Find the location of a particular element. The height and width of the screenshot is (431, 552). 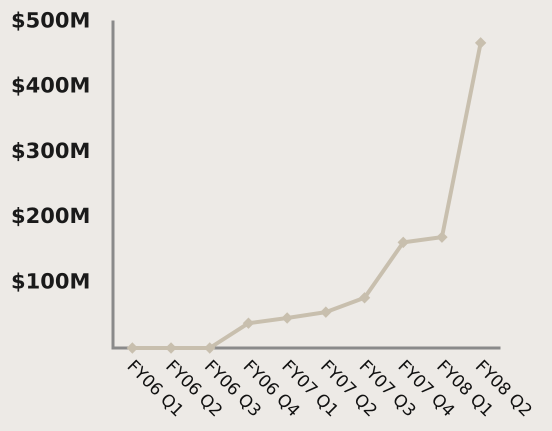

y-tick-label: $200M is located at coordinates (50, 216).